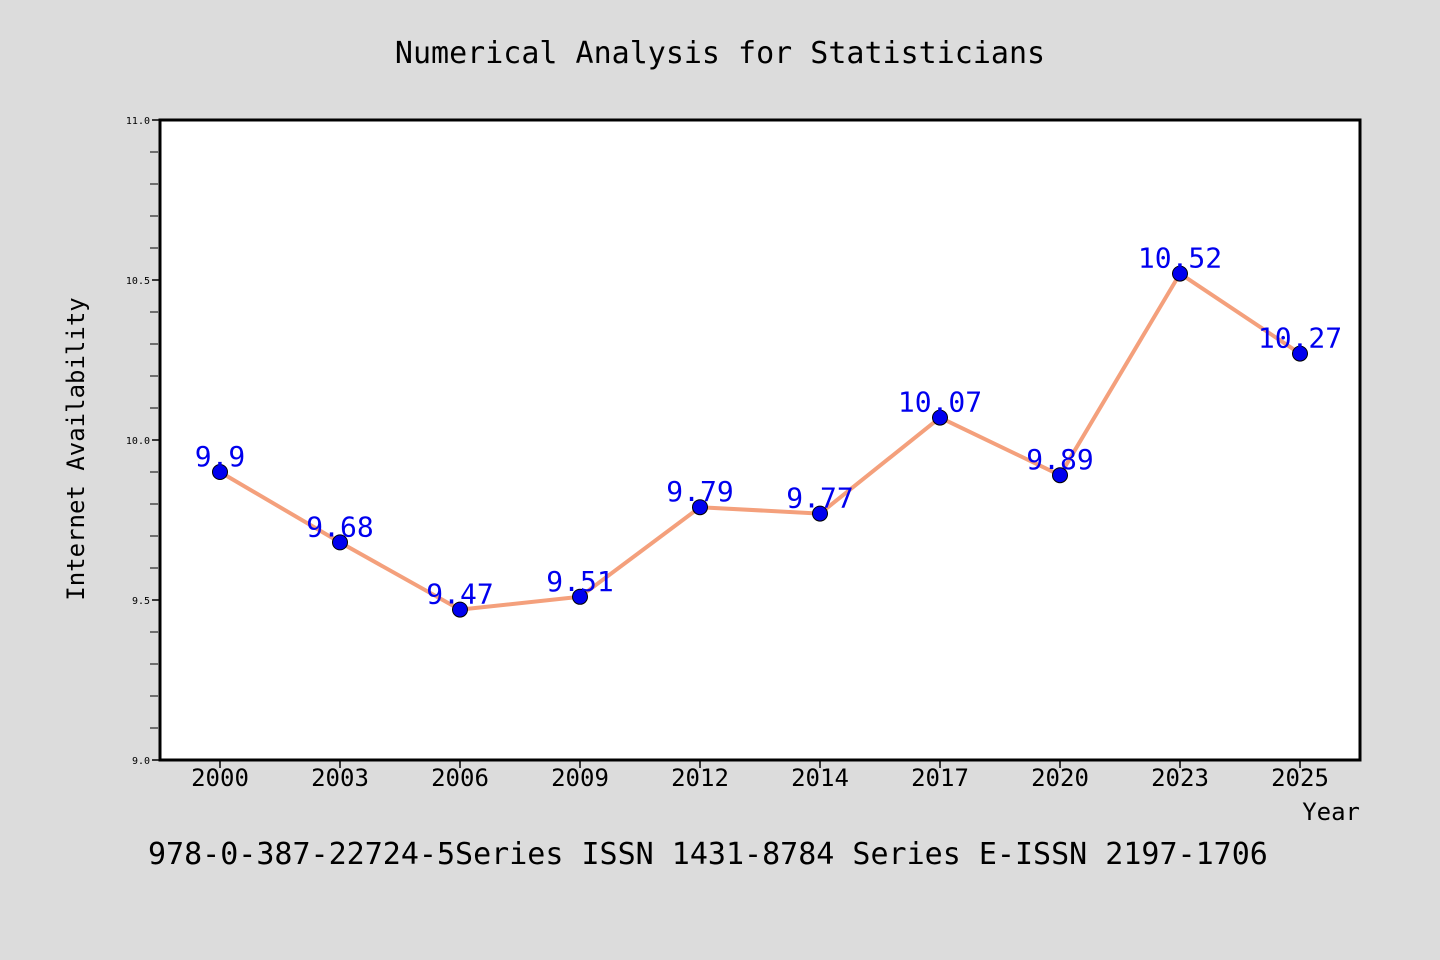  What do you see at coordinates (340, 778) in the screenshot?
I see `x-tick-label: 2003` at bounding box center [340, 778].